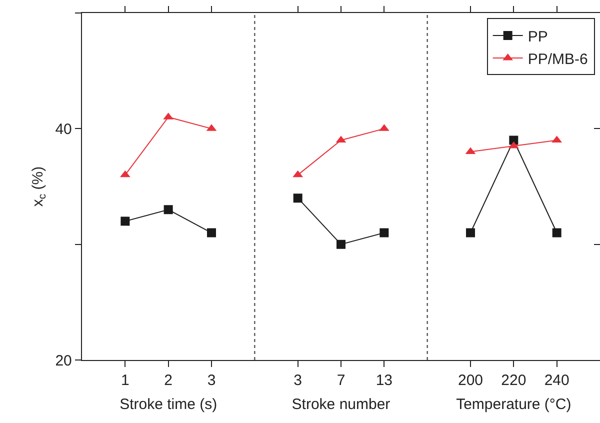  Describe the element at coordinates (63, 361) in the screenshot. I see `y-tick-label: 20` at that location.